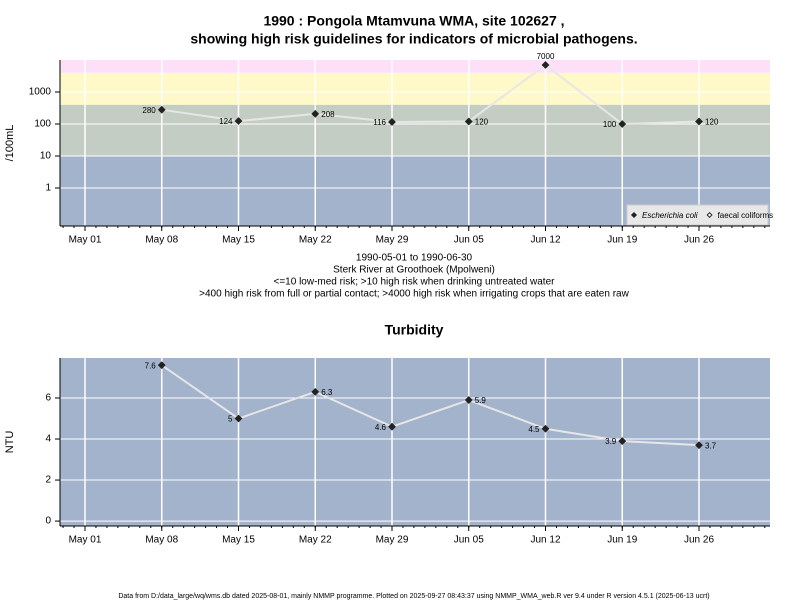 Image resolution: width=800 pixels, height=600 pixels. Describe the element at coordinates (327, 392) in the screenshot. I see `data-label: 6.3` at that location.